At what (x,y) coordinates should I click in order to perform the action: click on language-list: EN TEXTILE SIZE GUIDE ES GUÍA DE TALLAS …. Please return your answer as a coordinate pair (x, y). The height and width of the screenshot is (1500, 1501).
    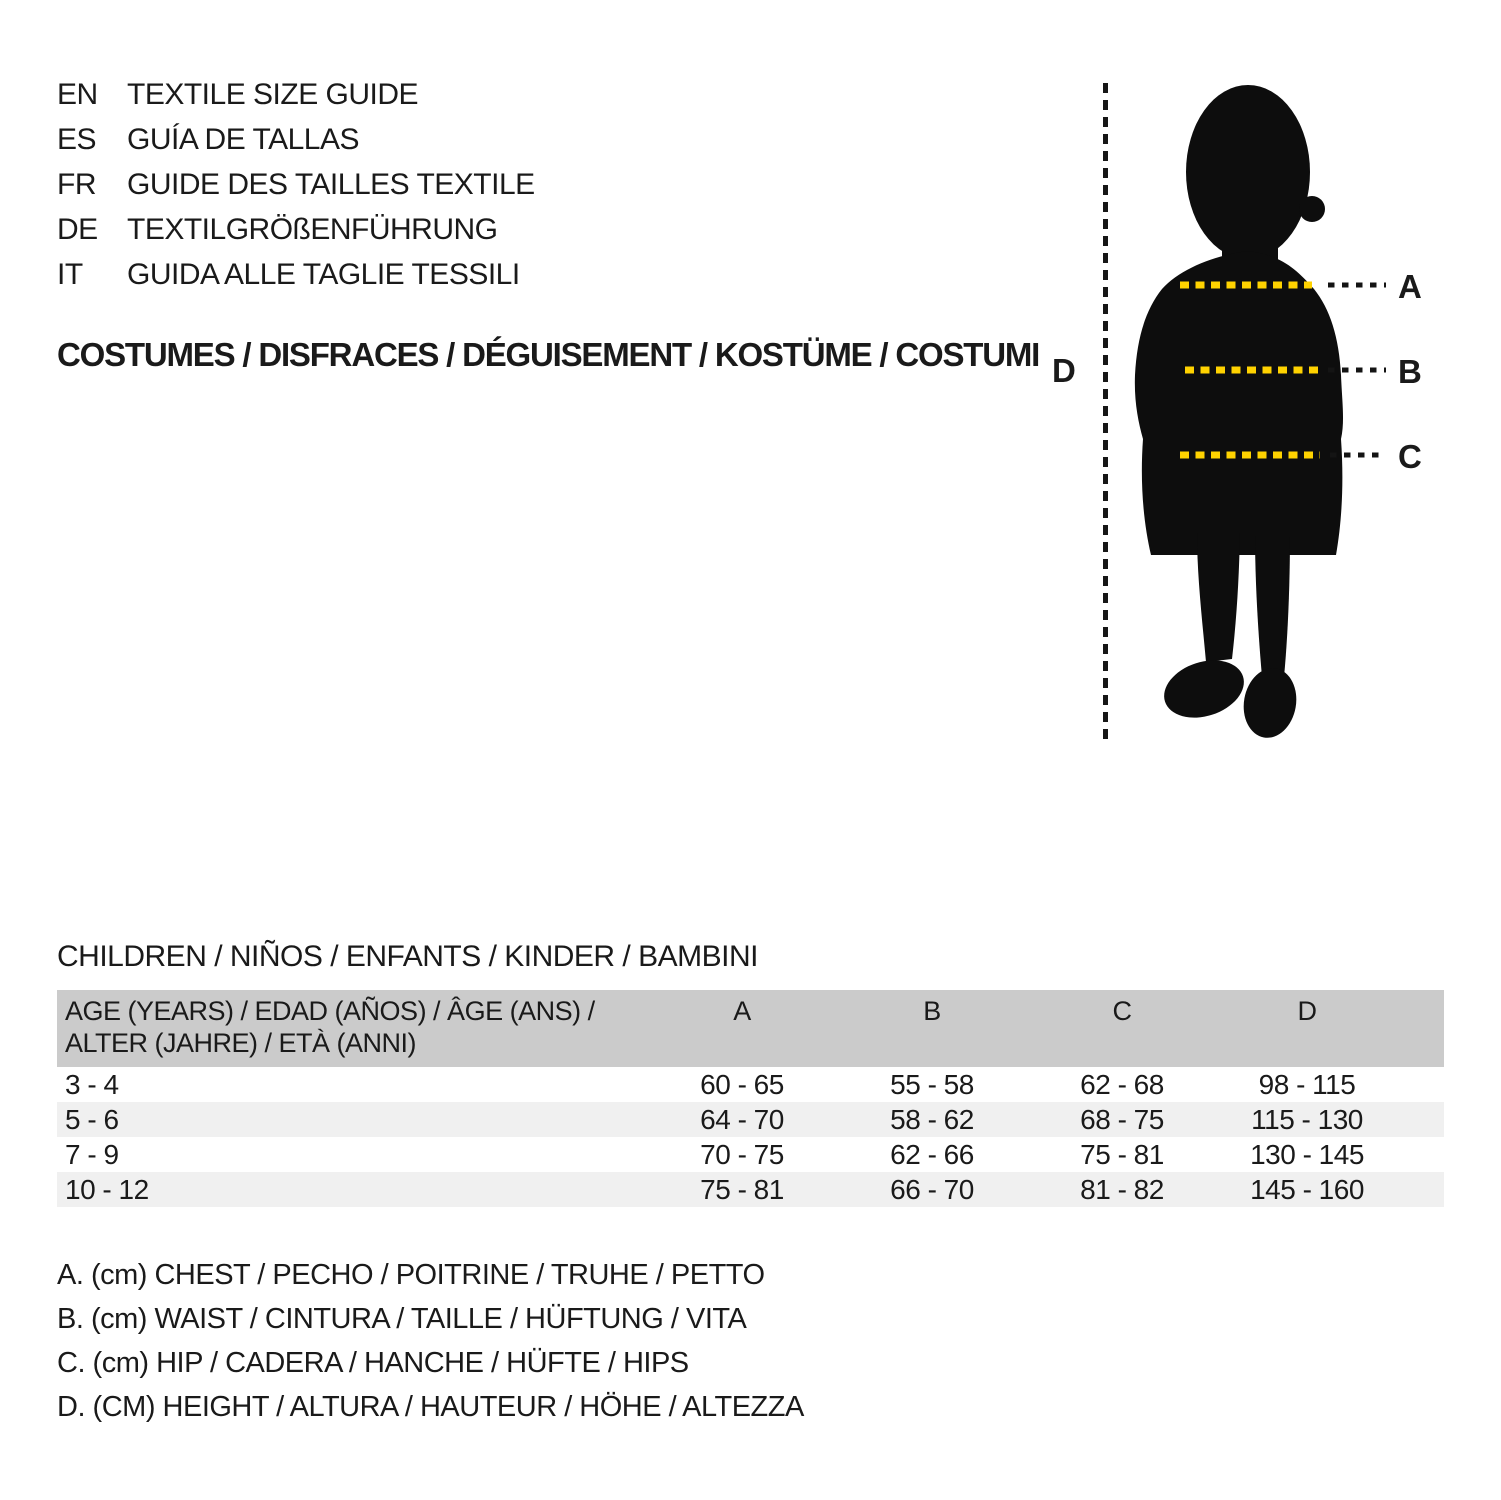
    Looking at the image, I should click on (296, 184).